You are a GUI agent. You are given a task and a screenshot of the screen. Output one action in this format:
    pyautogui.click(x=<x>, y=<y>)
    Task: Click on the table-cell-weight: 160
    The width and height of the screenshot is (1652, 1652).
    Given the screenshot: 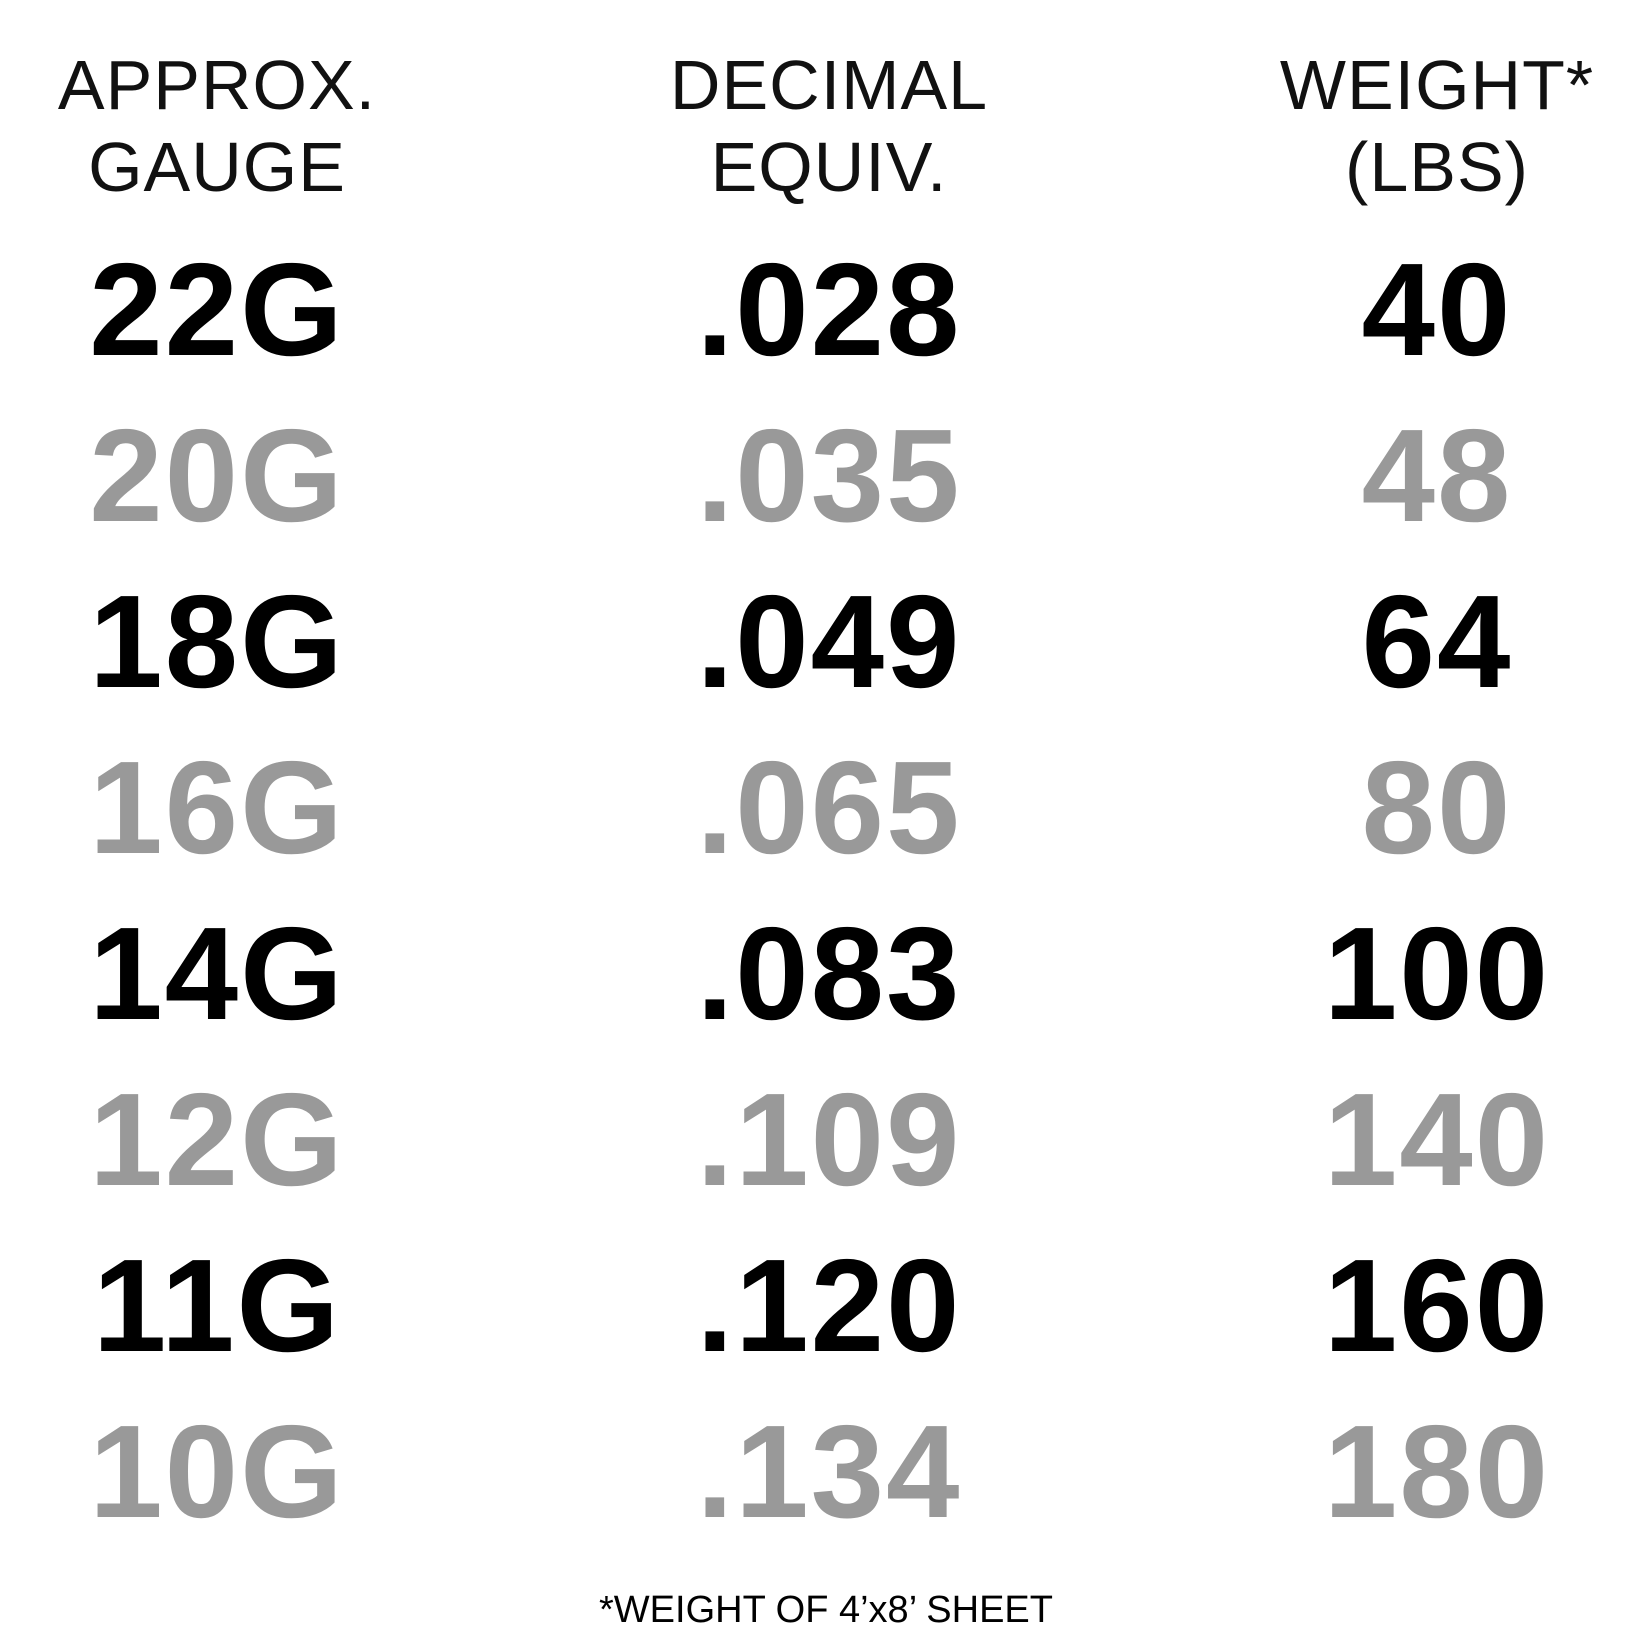 What is the action you would take?
    pyautogui.click(x=1437, y=1305)
    